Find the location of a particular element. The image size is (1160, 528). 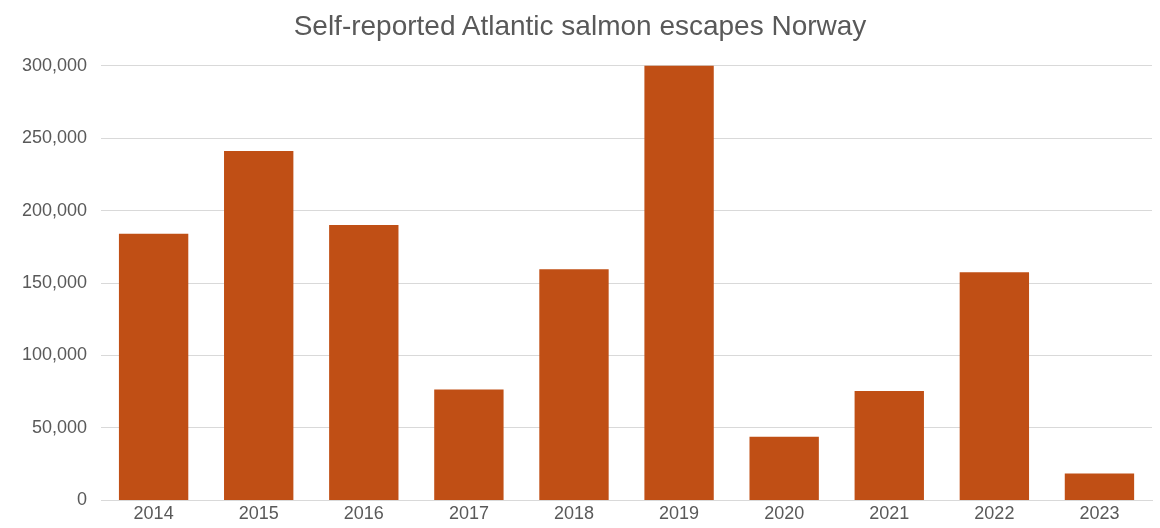

y-tick-label: 150,000 is located at coordinates (54, 281).